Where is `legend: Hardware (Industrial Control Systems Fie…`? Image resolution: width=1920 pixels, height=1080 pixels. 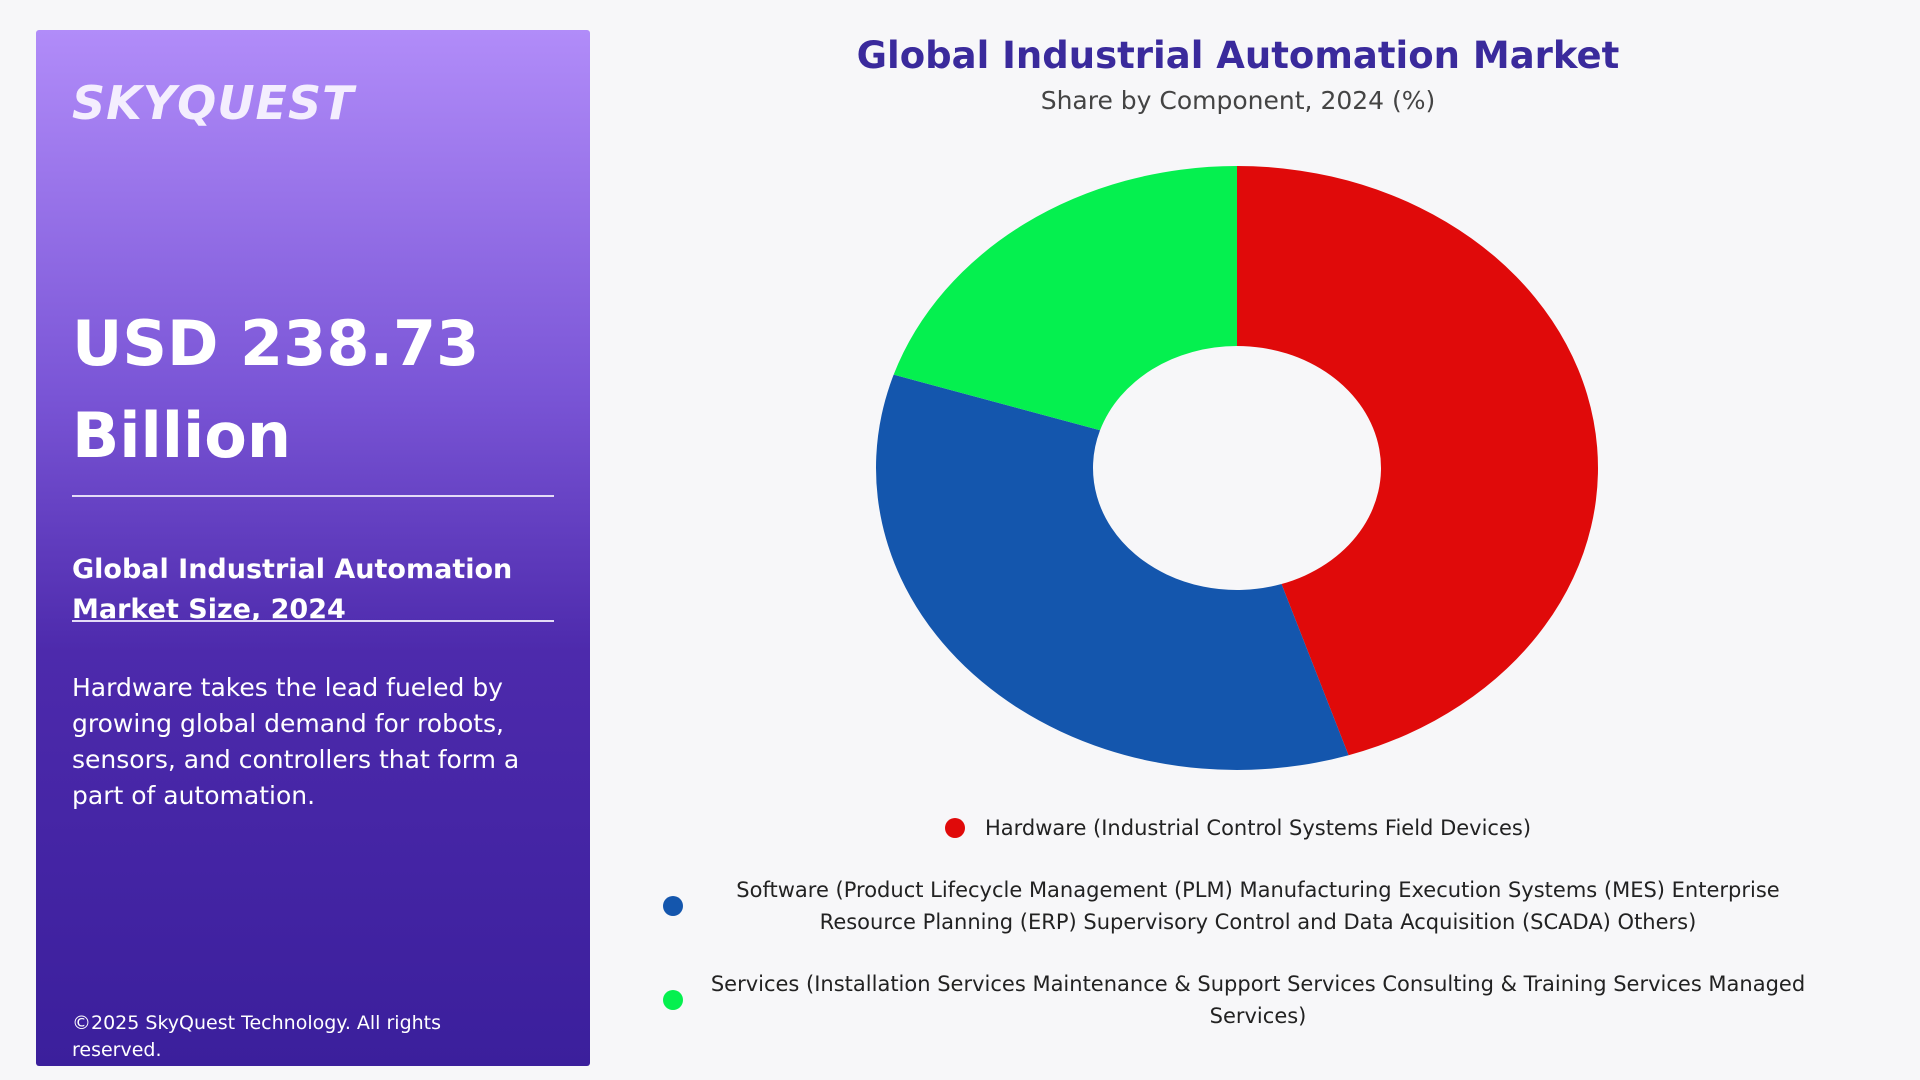
legend: Hardware (Industrial Control Systems Fie… is located at coordinates (1238, 937).